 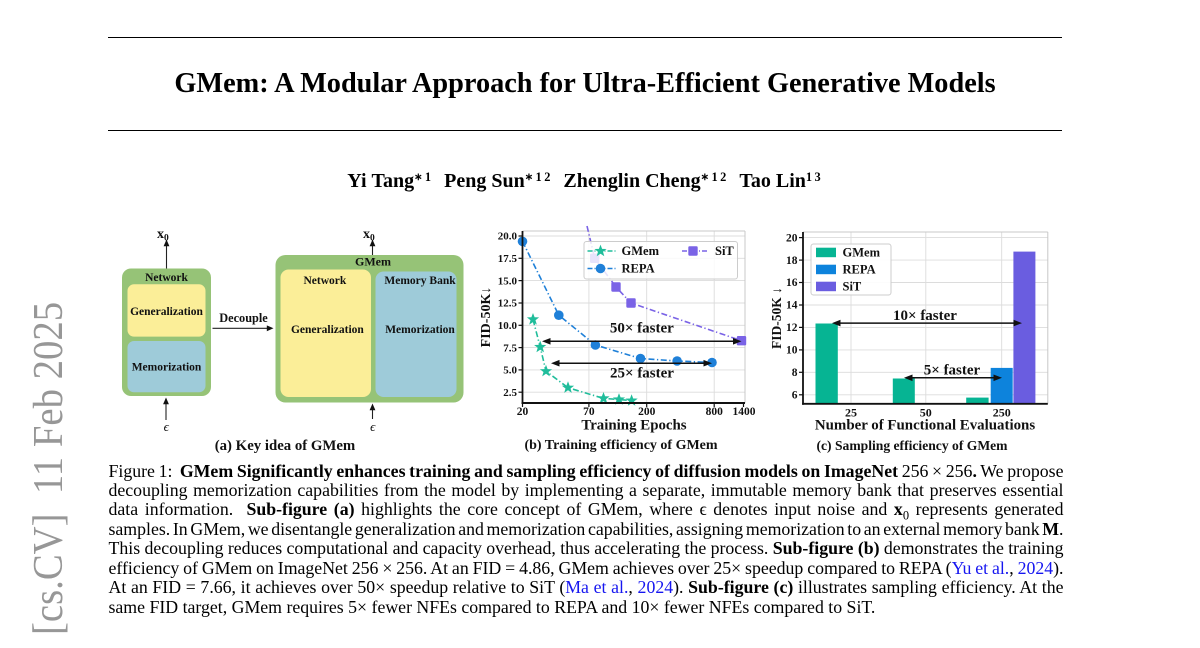 I want to click on svg-text: 250, so click(x=1002, y=413).